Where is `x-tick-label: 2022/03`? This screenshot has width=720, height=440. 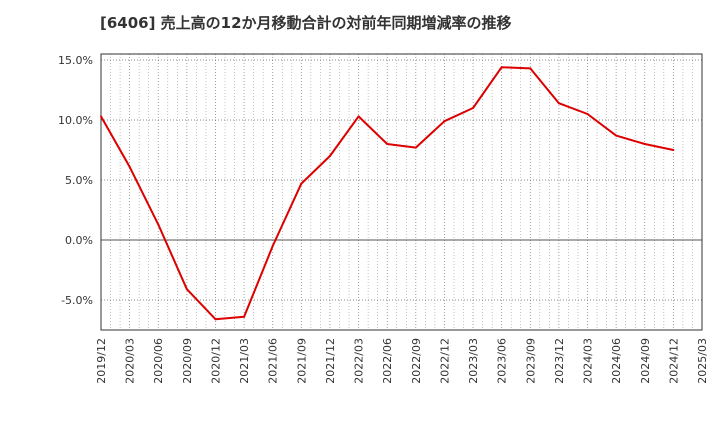
x-tick-label: 2022/03 is located at coordinates (359, 361).